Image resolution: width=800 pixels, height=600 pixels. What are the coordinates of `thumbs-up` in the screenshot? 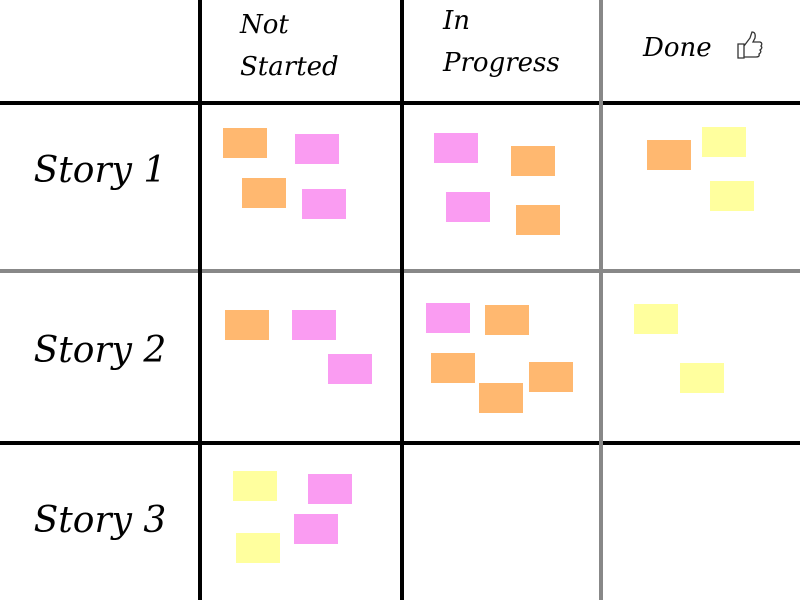 It's located at (750, 45).